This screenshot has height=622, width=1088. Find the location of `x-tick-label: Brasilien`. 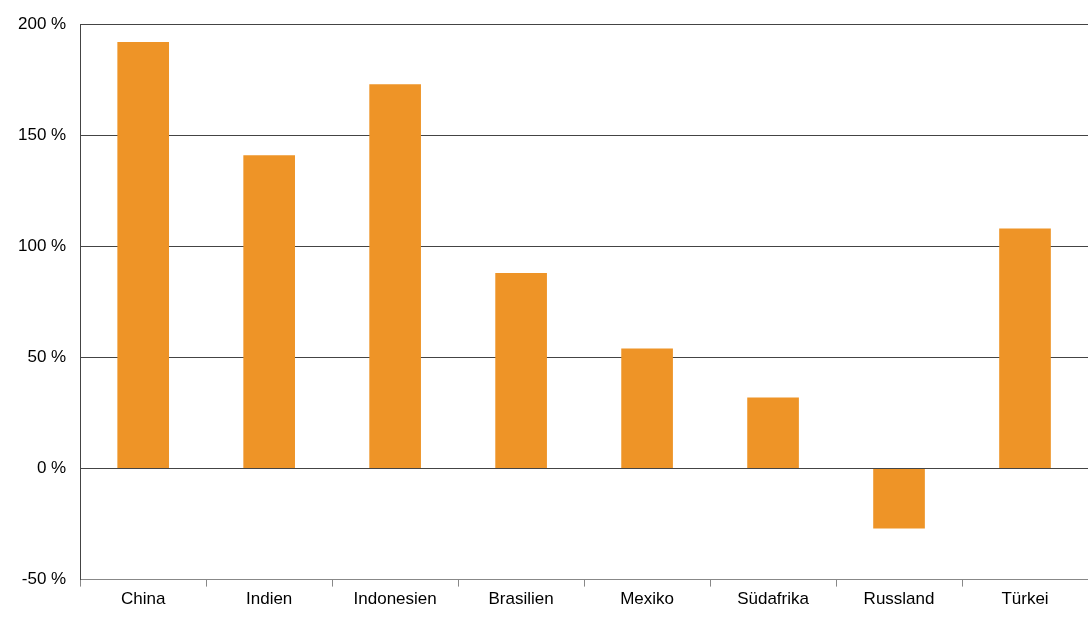

x-tick-label: Brasilien is located at coordinates (521, 599).